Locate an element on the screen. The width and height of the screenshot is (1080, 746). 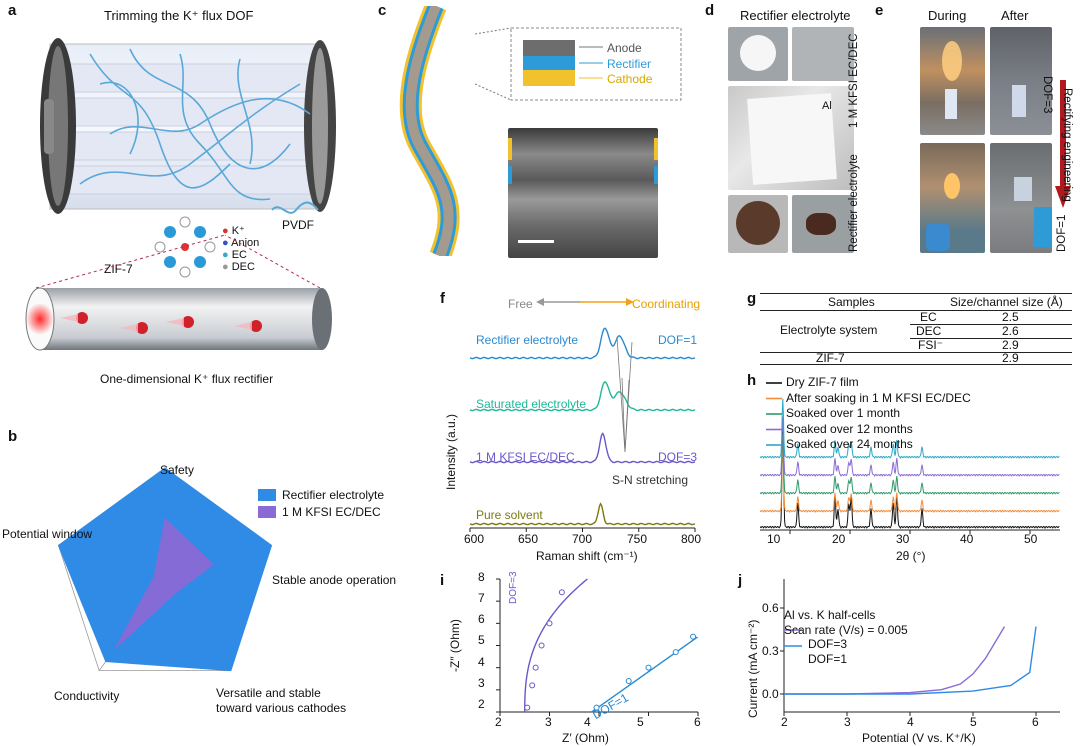
eis-dof3: DOF=3 is located at coordinates (513, 587).